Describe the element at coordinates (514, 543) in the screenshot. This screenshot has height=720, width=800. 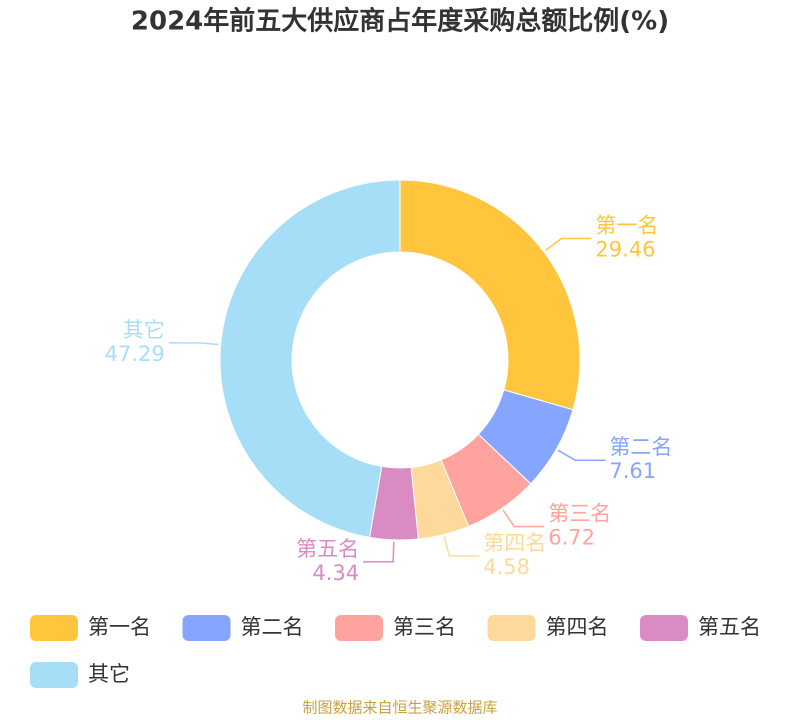
I see `slice-label: 第四名` at that location.